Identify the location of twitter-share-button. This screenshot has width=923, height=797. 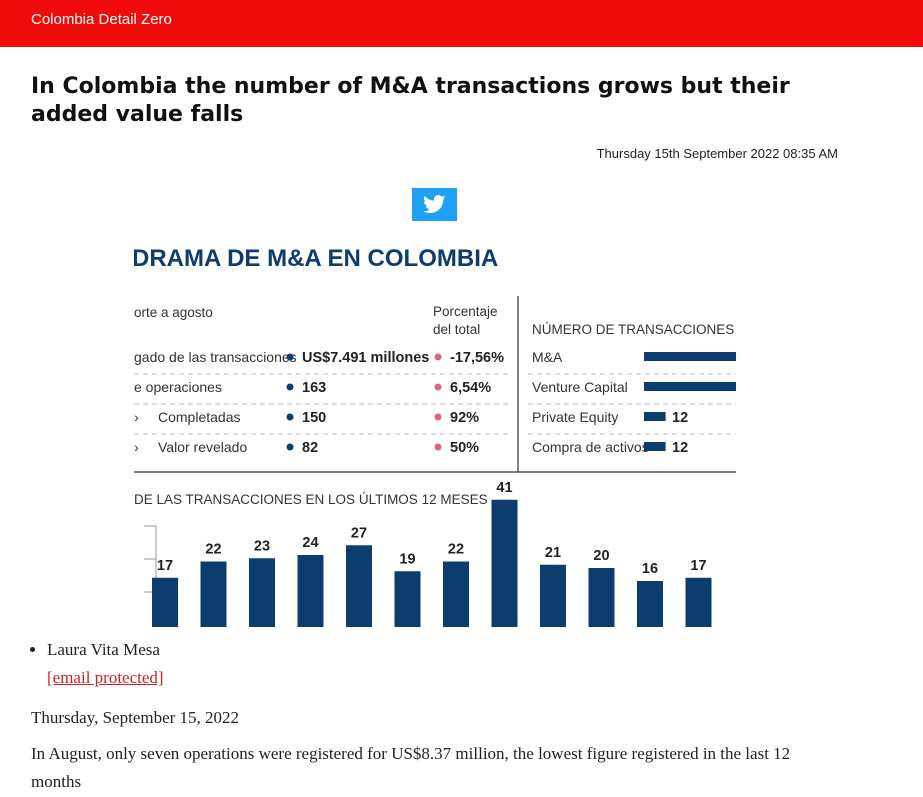
(434, 204).